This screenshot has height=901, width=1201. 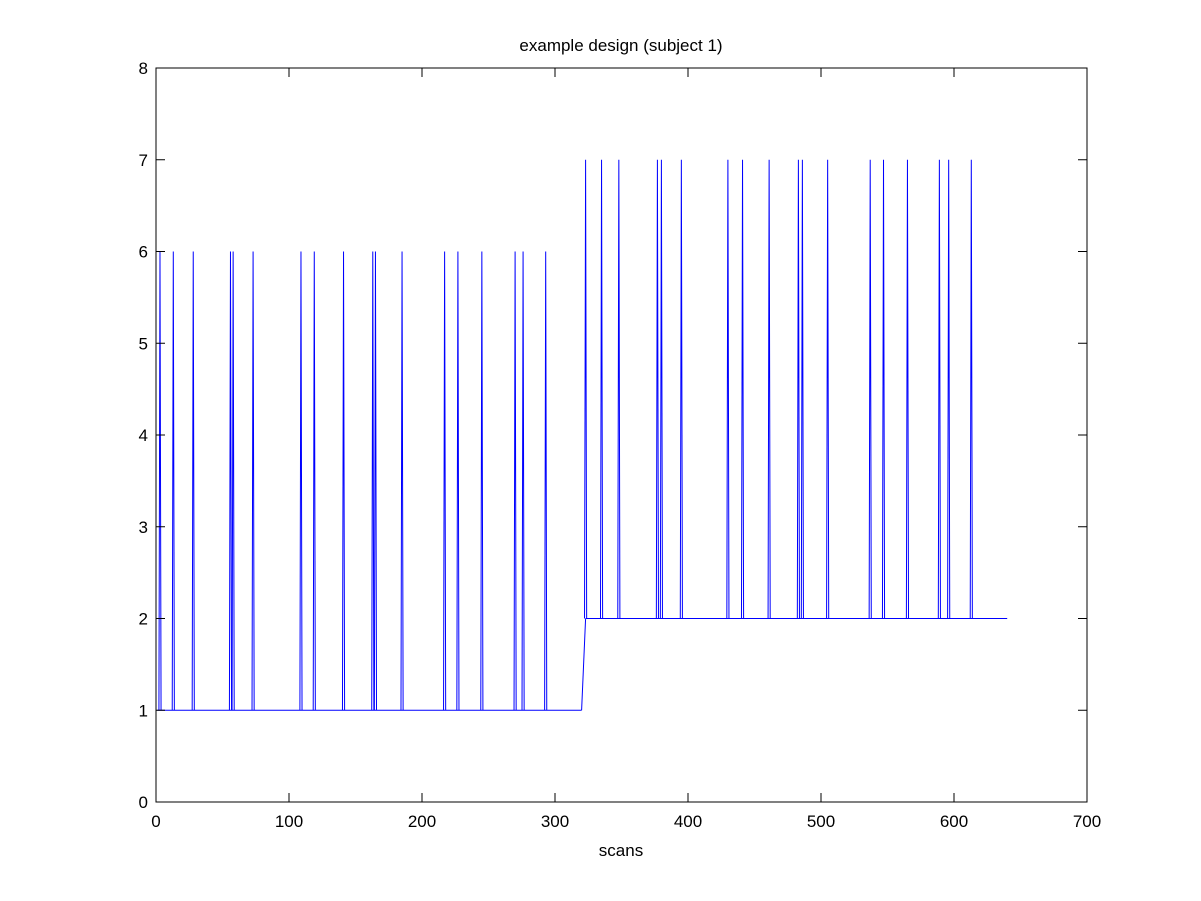 I want to click on y-tick-label: 5, so click(x=143, y=343).